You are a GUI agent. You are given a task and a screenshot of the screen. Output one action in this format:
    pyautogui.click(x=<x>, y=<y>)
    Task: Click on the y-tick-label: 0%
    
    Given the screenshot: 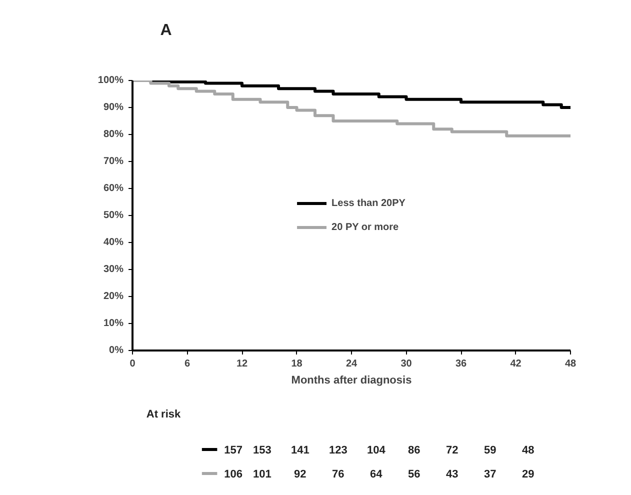 What is the action you would take?
    pyautogui.click(x=116, y=350)
    